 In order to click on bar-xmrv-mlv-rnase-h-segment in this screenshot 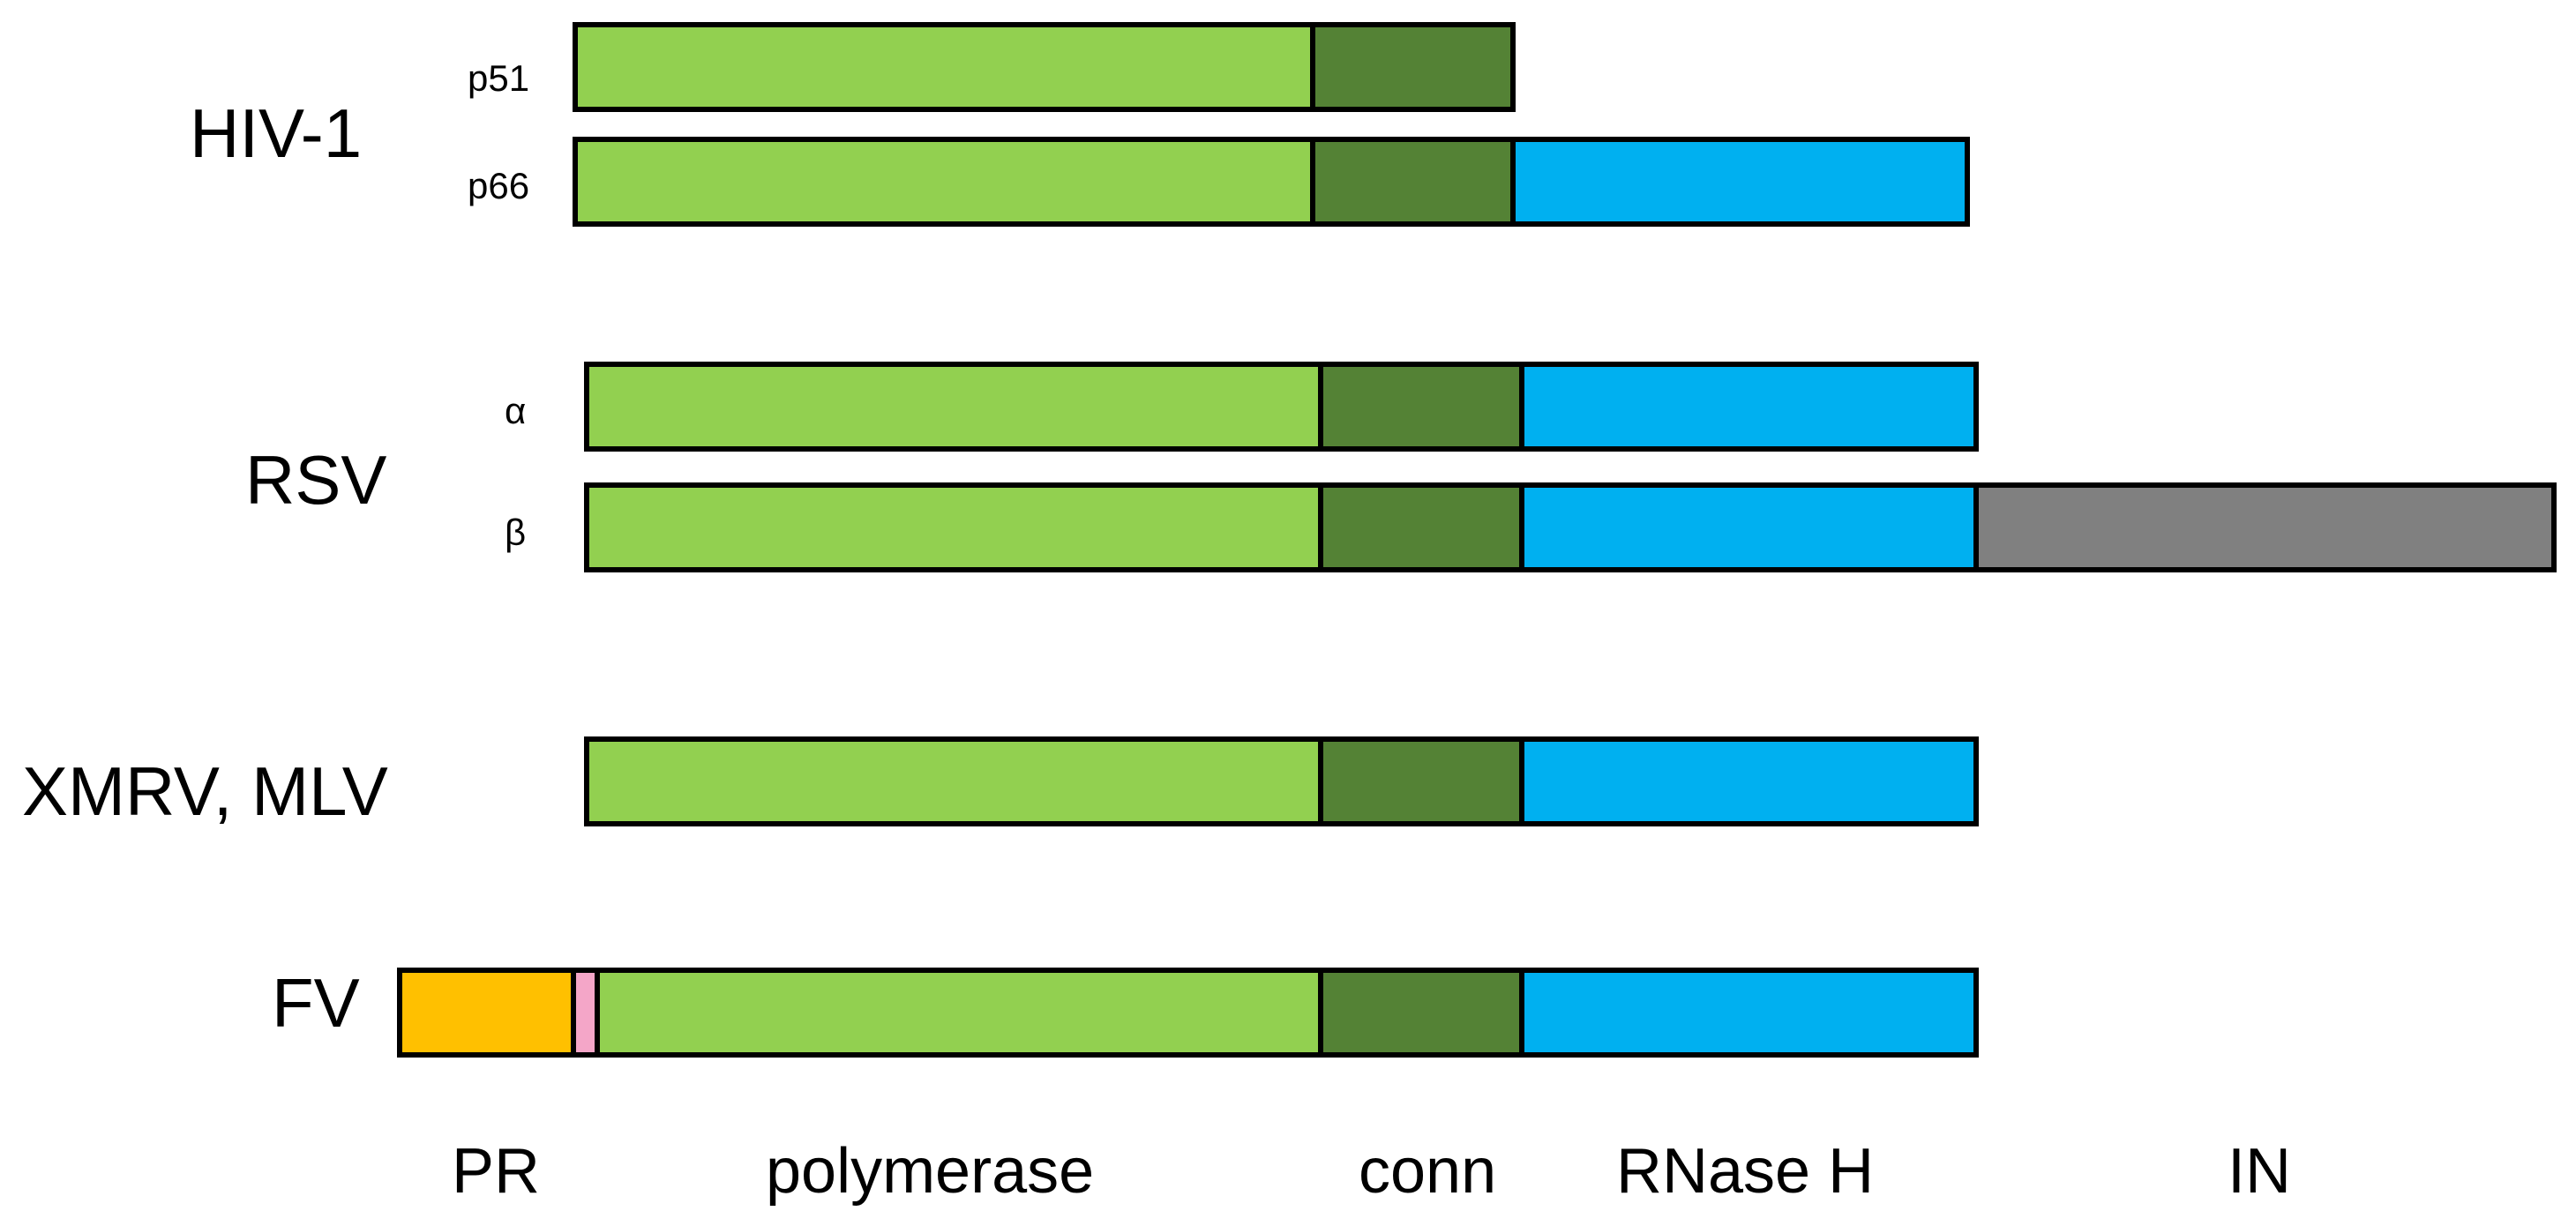, I will do `click(1749, 781)`.